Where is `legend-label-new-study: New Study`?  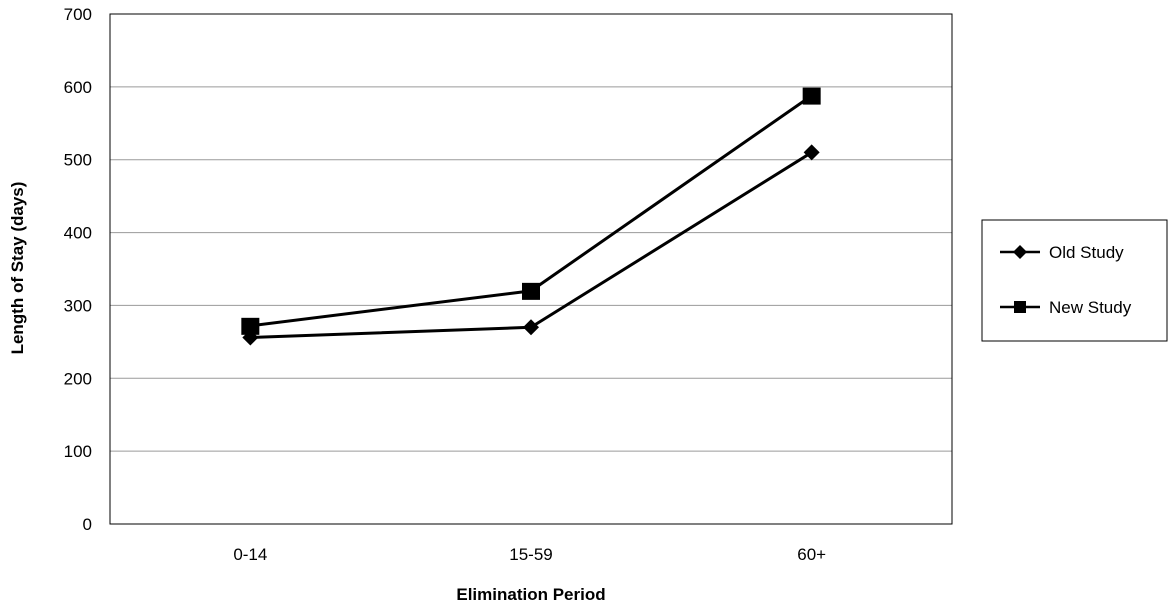
legend-label-new-study: New Study is located at coordinates (1090, 307).